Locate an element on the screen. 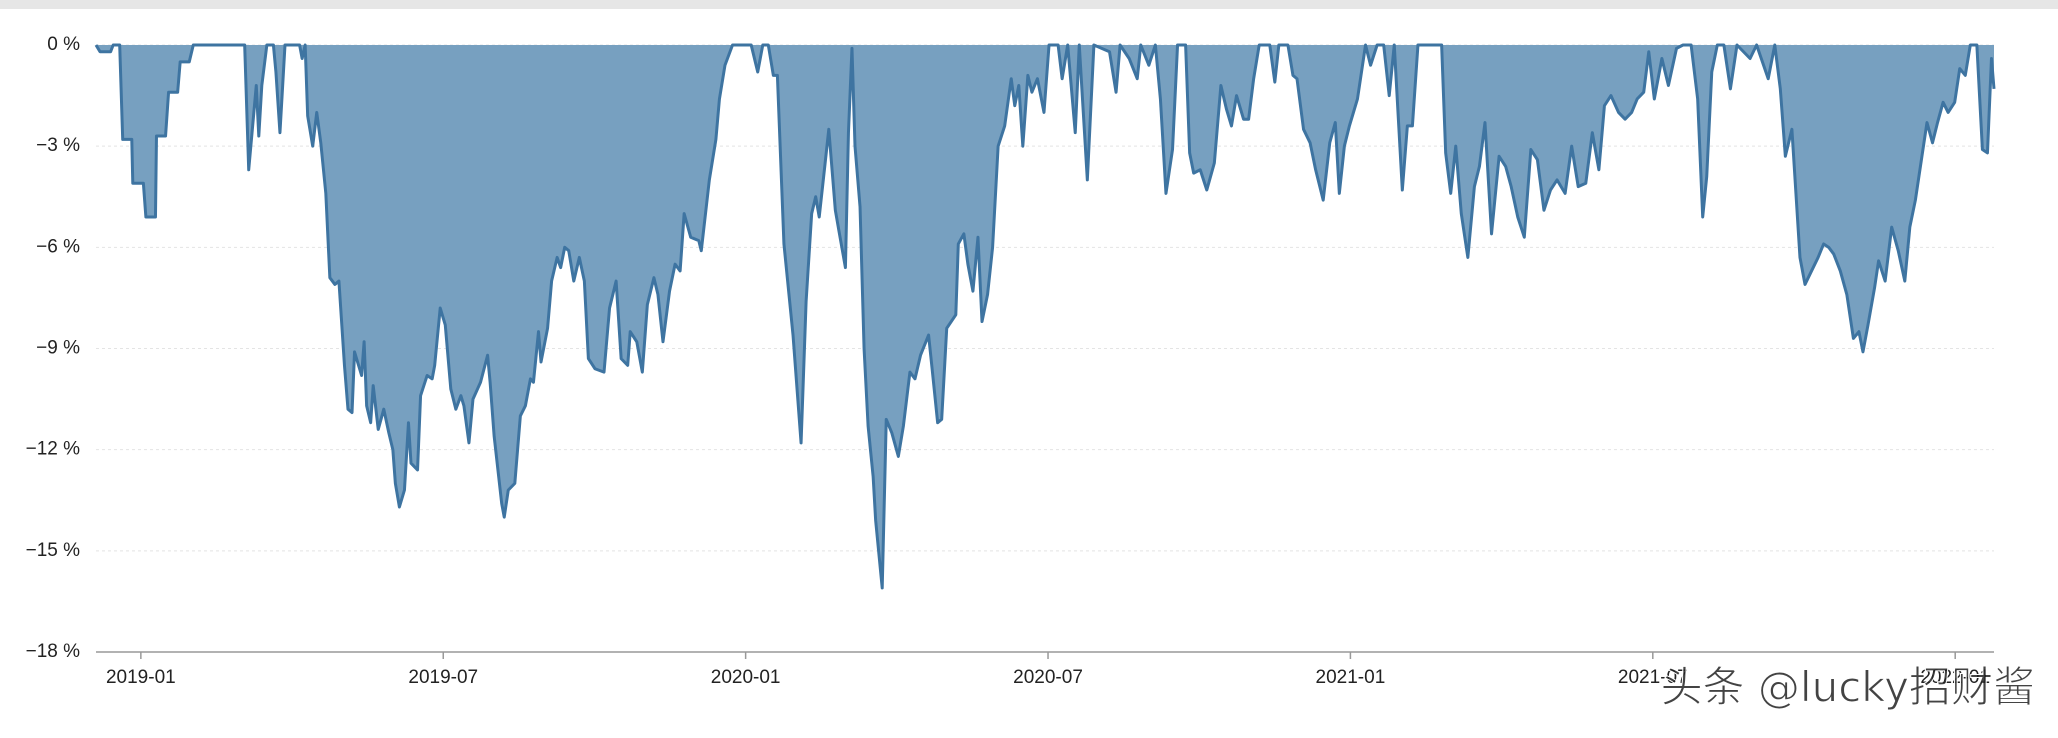 The width and height of the screenshot is (2058, 738). watermark: 头条 @lucky招财酱 is located at coordinates (1848, 687).